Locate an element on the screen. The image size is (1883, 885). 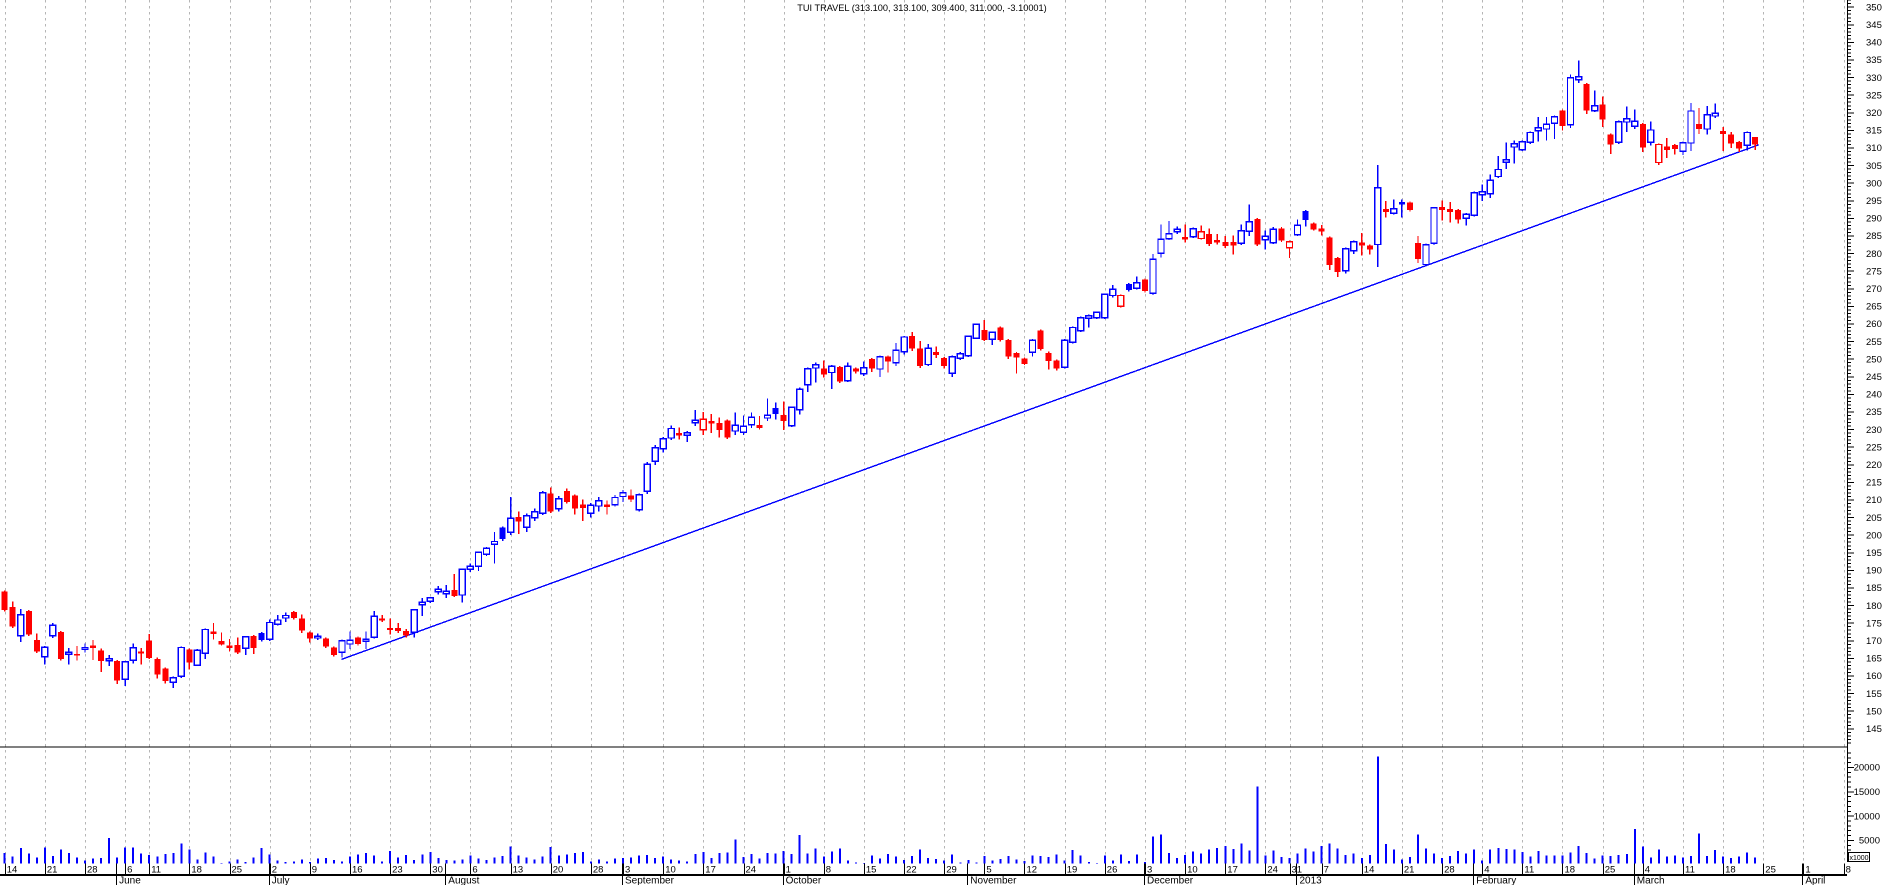
svg-text: x1000 is located at coordinates (1858, 858).